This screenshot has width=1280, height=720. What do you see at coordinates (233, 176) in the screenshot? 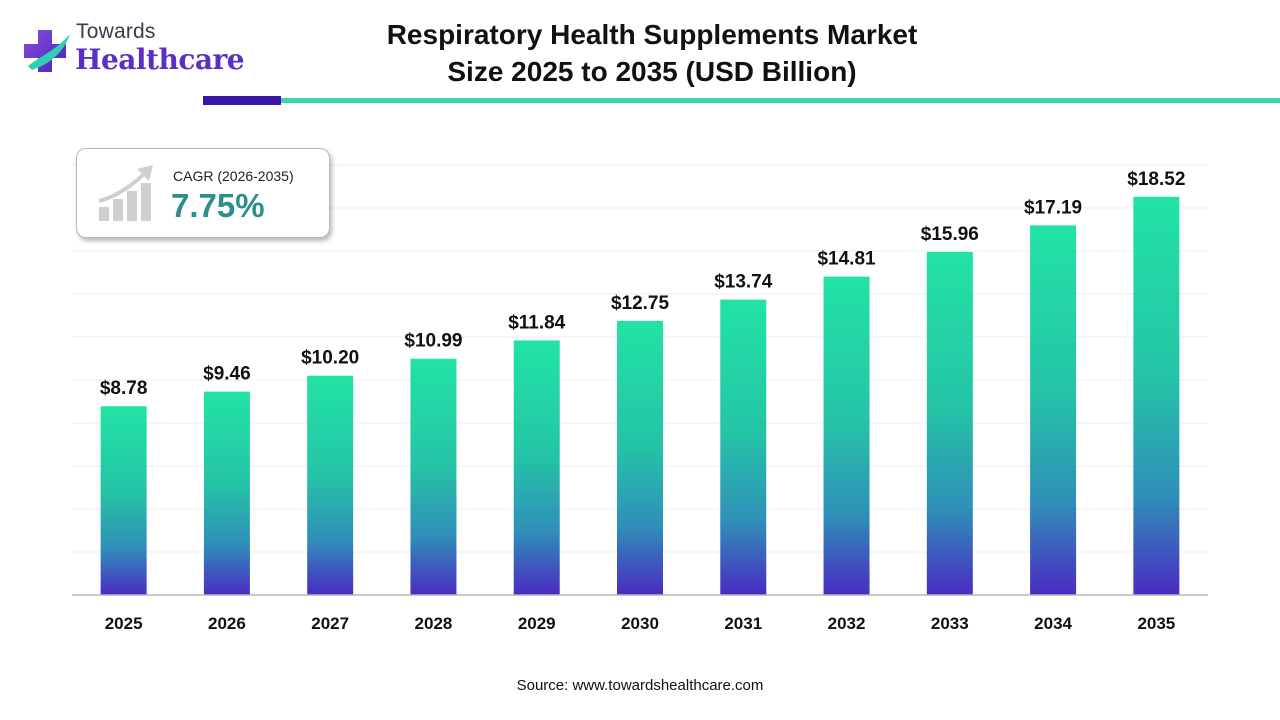
I see `cagr-label: CAGR (2026-2035)` at bounding box center [233, 176].